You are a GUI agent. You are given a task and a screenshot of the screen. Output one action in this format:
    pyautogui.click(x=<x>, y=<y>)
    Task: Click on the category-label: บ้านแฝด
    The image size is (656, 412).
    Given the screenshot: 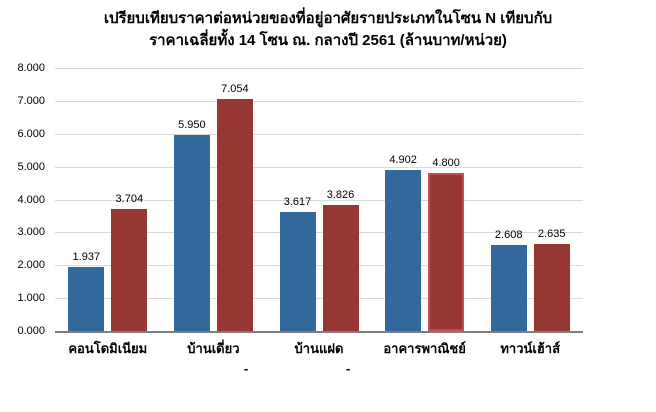 What is the action you would take?
    pyautogui.click(x=319, y=348)
    